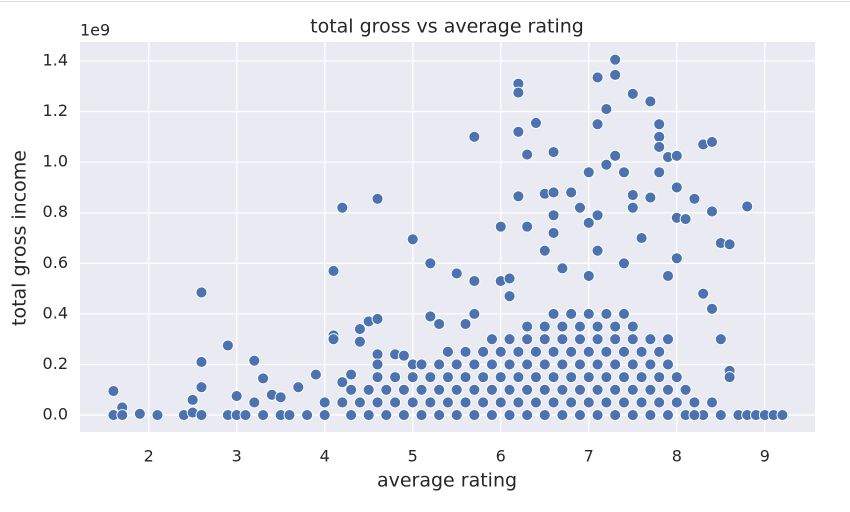 Image resolution: width=850 pixels, height=512 pixels. Describe the element at coordinates (765, 456) in the screenshot. I see `x-tick-label: 9` at that location.